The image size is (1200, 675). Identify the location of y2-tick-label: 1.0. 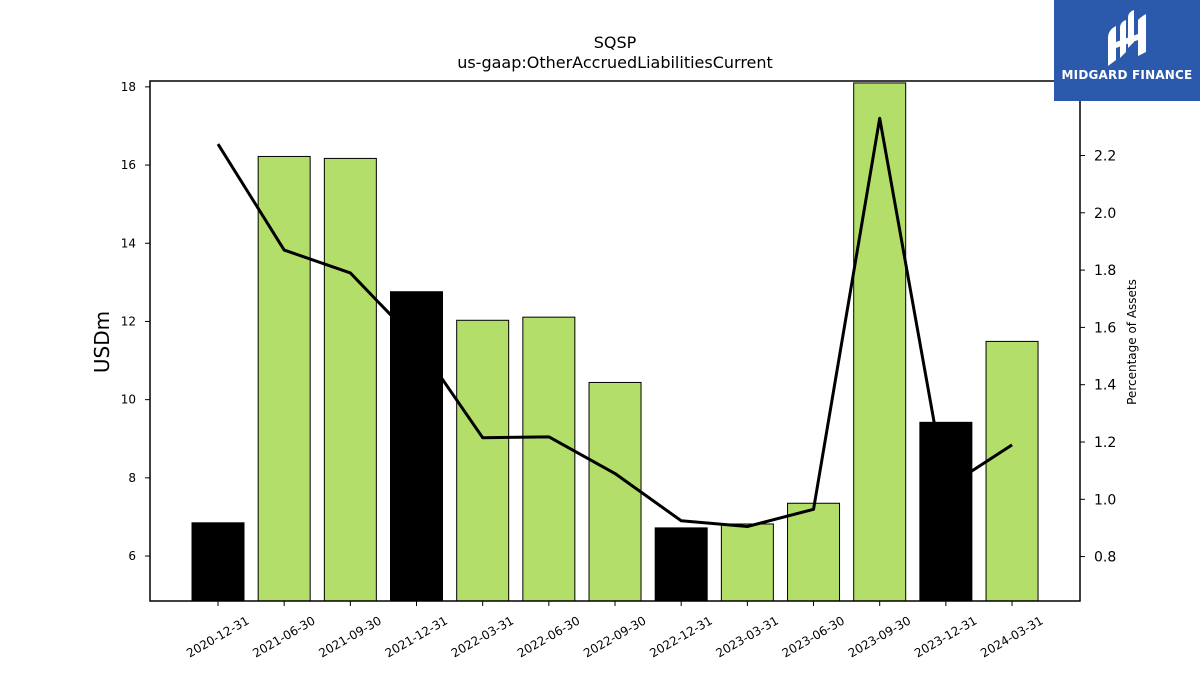
(1105, 500).